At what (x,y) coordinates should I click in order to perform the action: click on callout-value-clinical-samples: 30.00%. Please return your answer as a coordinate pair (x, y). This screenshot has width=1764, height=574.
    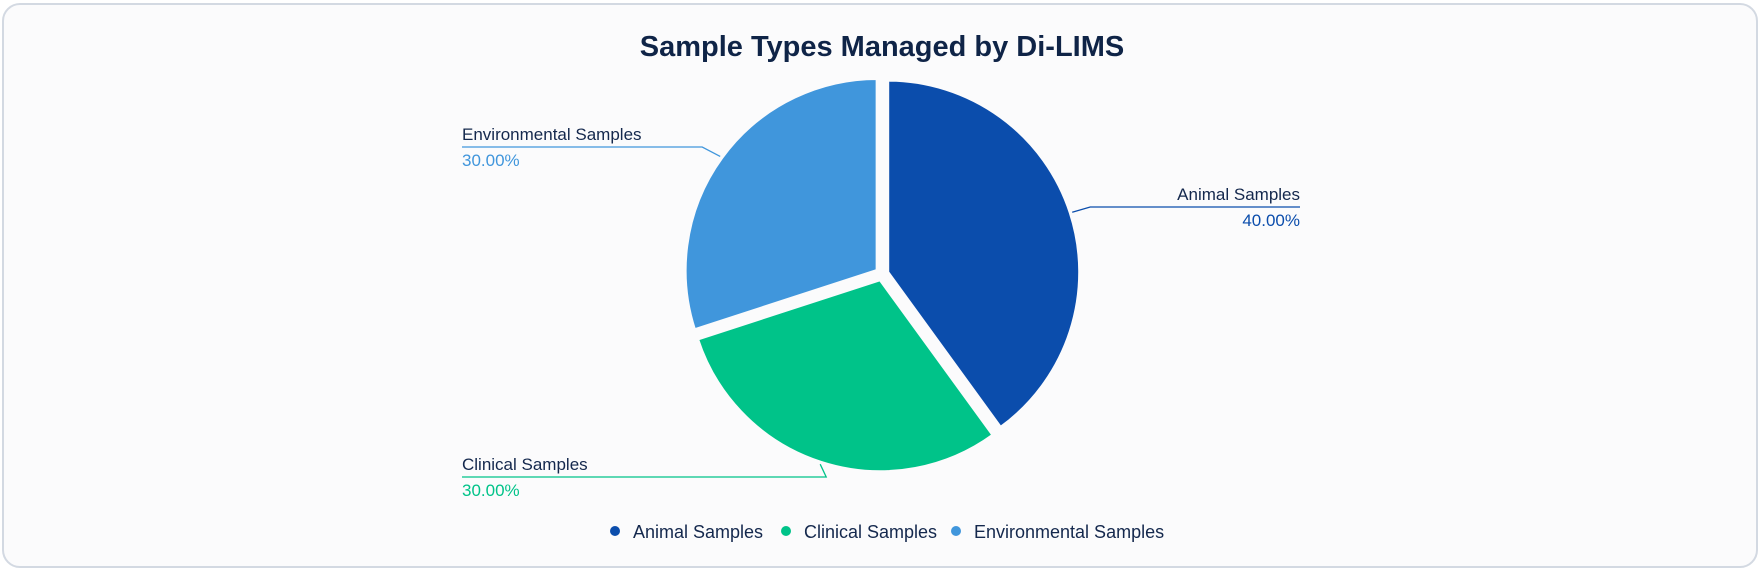
    Looking at the image, I should click on (491, 490).